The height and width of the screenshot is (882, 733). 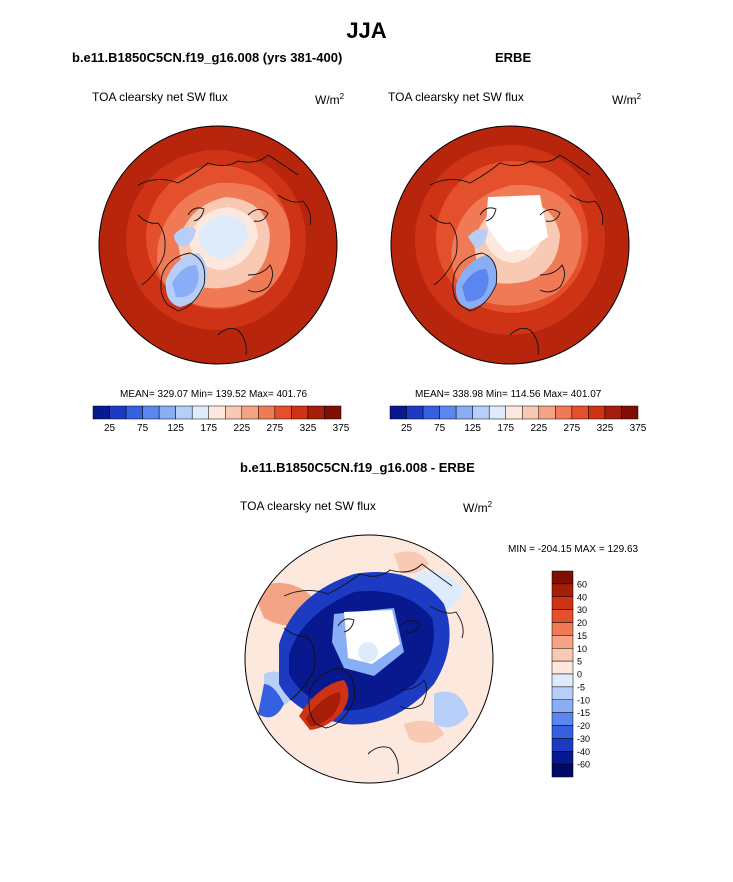 What do you see at coordinates (581, 687) in the screenshot?
I see `colorbar-difference-tick-label: -5` at bounding box center [581, 687].